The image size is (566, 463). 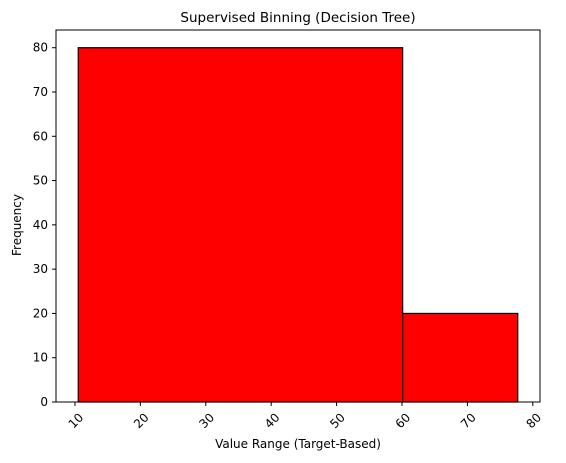 What do you see at coordinates (17, 225) in the screenshot?
I see `y-axis-label: Frequency` at bounding box center [17, 225].